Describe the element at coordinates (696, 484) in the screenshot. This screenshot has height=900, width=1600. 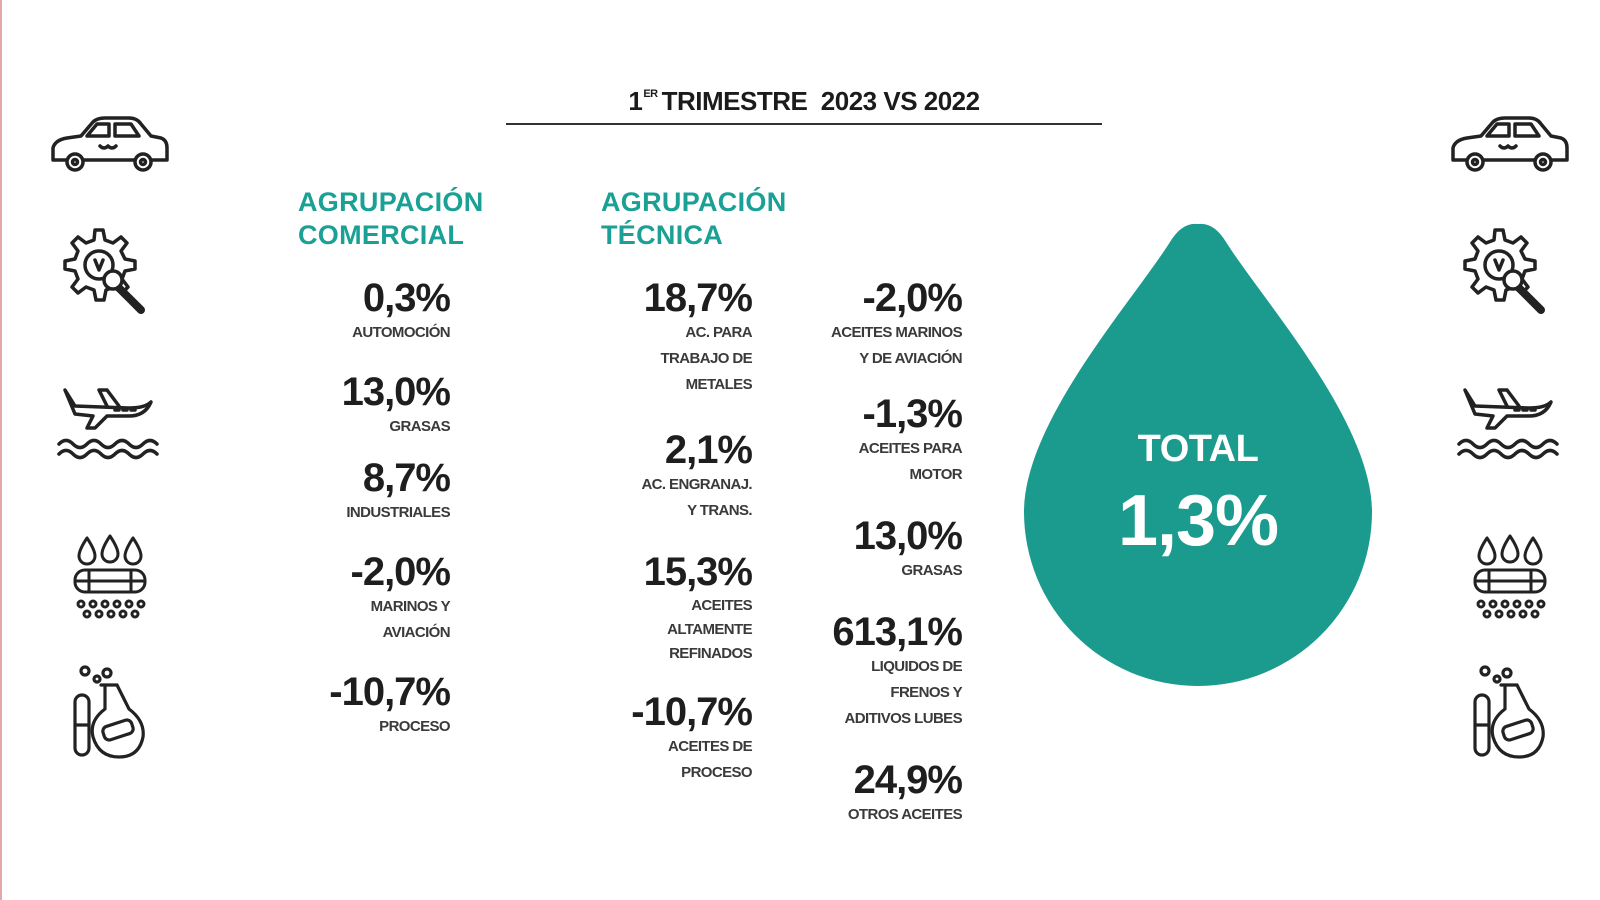
I see `stat-label: AC. ENGRANAJ.` at that location.